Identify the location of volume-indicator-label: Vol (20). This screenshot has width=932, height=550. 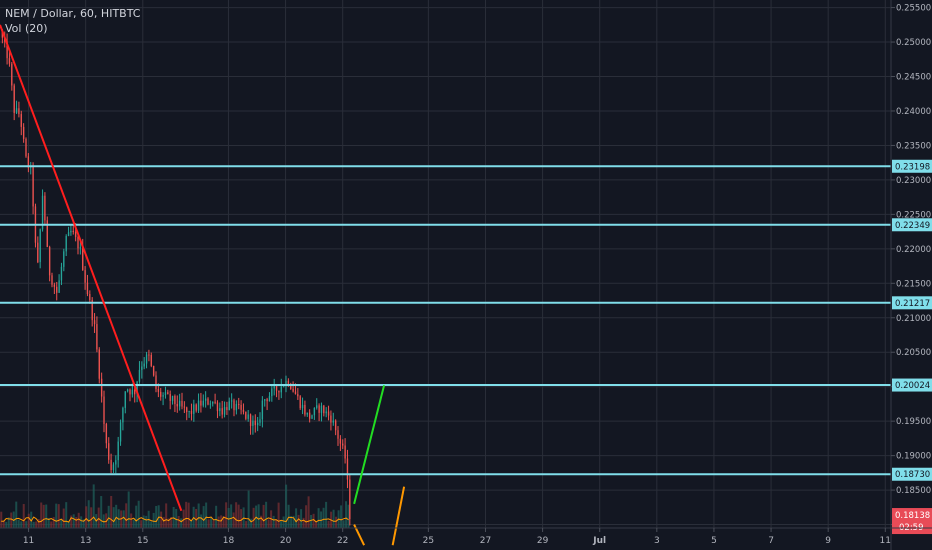
(26, 28).